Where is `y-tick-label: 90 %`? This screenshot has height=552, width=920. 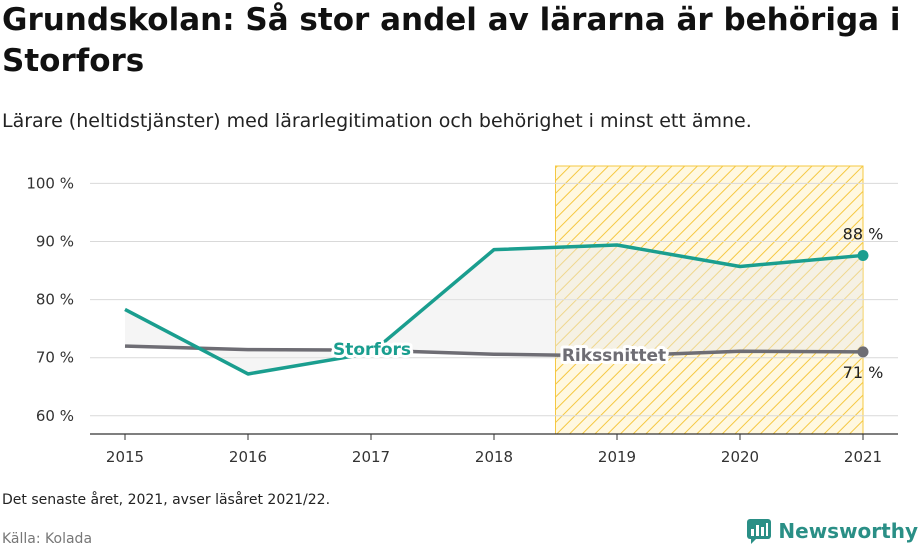
y-tick-label: 90 % is located at coordinates (55, 242).